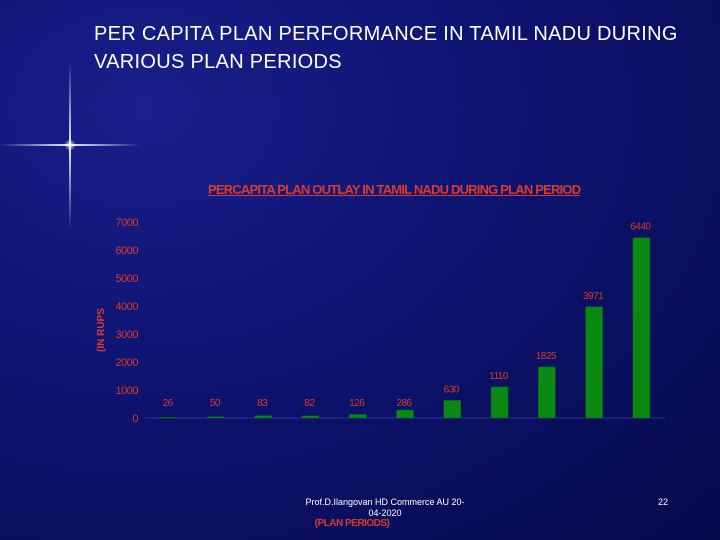 The height and width of the screenshot is (540, 720). Describe the element at coordinates (127, 391) in the screenshot. I see `y-tick-label: 1000` at that location.